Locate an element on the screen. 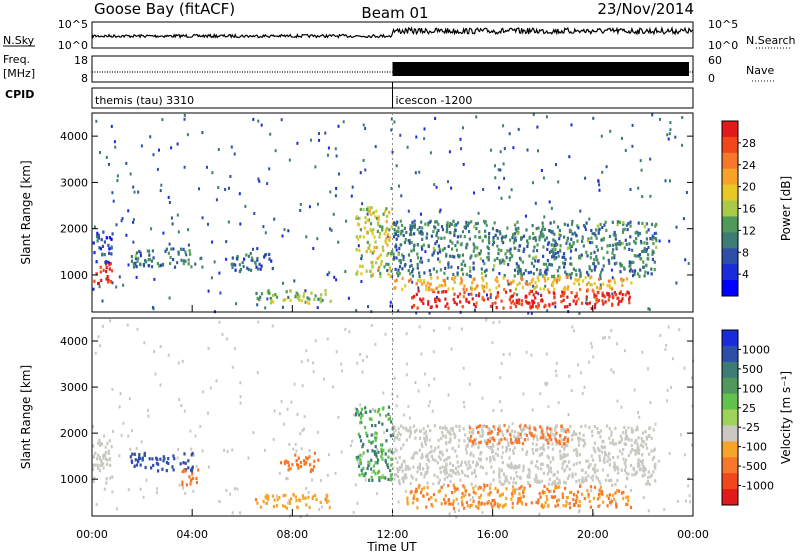 This screenshot has height=554, width=800. colorbar-swatch is located at coordinates (730, 177).